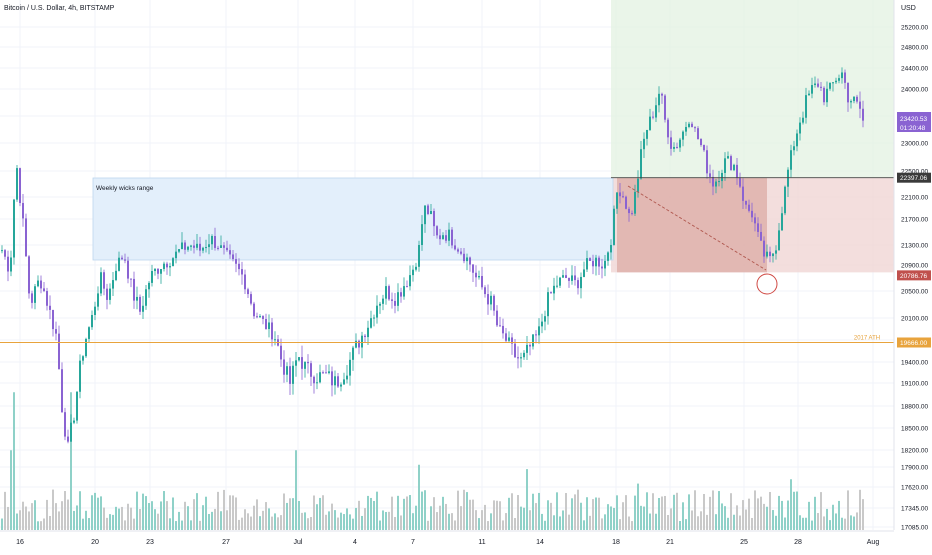 This screenshot has height=555, width=932. I want to click on range-box-label: Weekly wicks range, so click(125, 188).